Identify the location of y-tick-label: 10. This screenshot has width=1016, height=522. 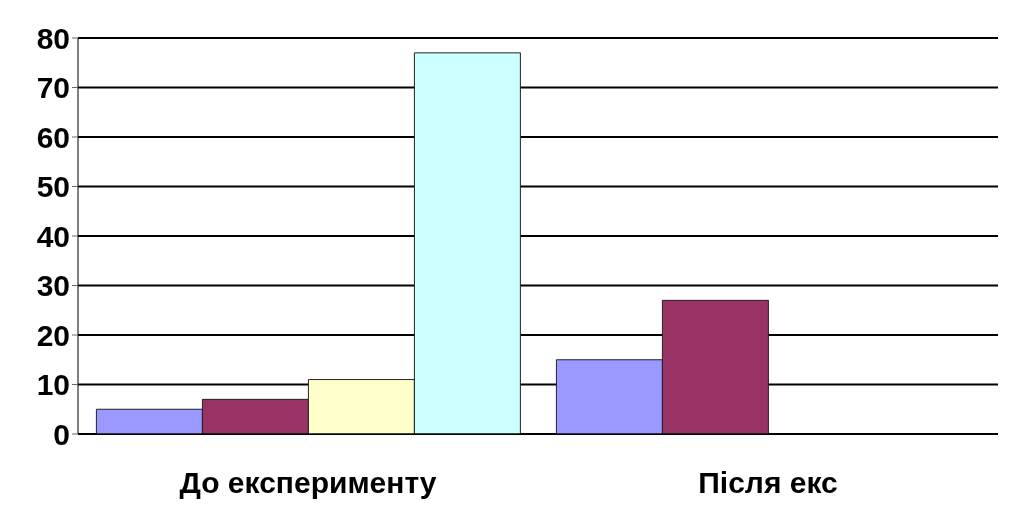
(53, 385).